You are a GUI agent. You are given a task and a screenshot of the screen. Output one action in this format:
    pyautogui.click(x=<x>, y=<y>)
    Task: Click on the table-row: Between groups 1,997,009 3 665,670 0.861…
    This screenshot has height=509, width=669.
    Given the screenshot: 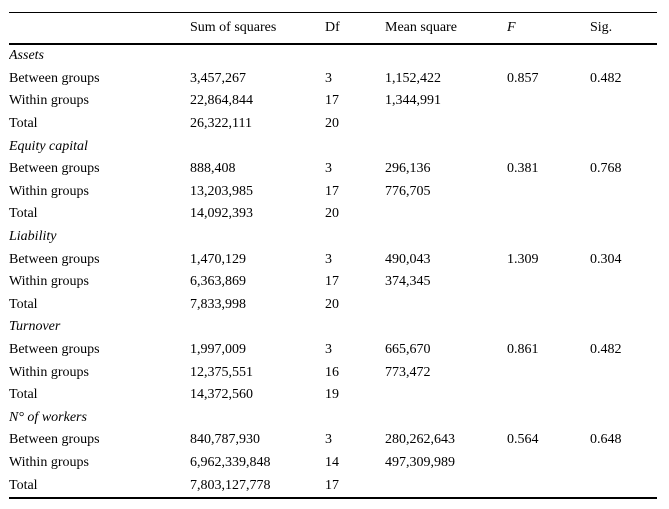 What is the action you would take?
    pyautogui.click(x=333, y=350)
    